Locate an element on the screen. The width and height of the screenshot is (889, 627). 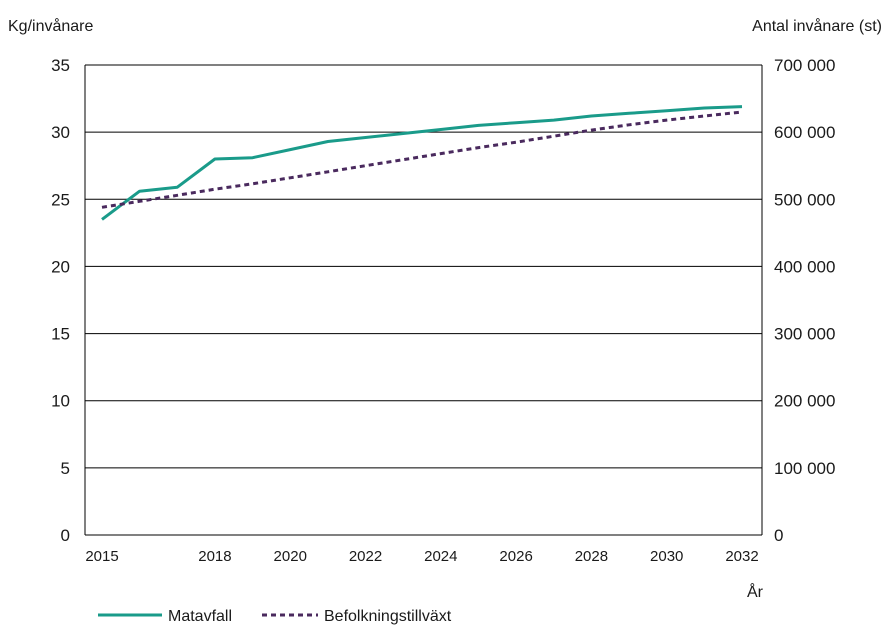
series-line-matavfall is located at coordinates (422, 163).